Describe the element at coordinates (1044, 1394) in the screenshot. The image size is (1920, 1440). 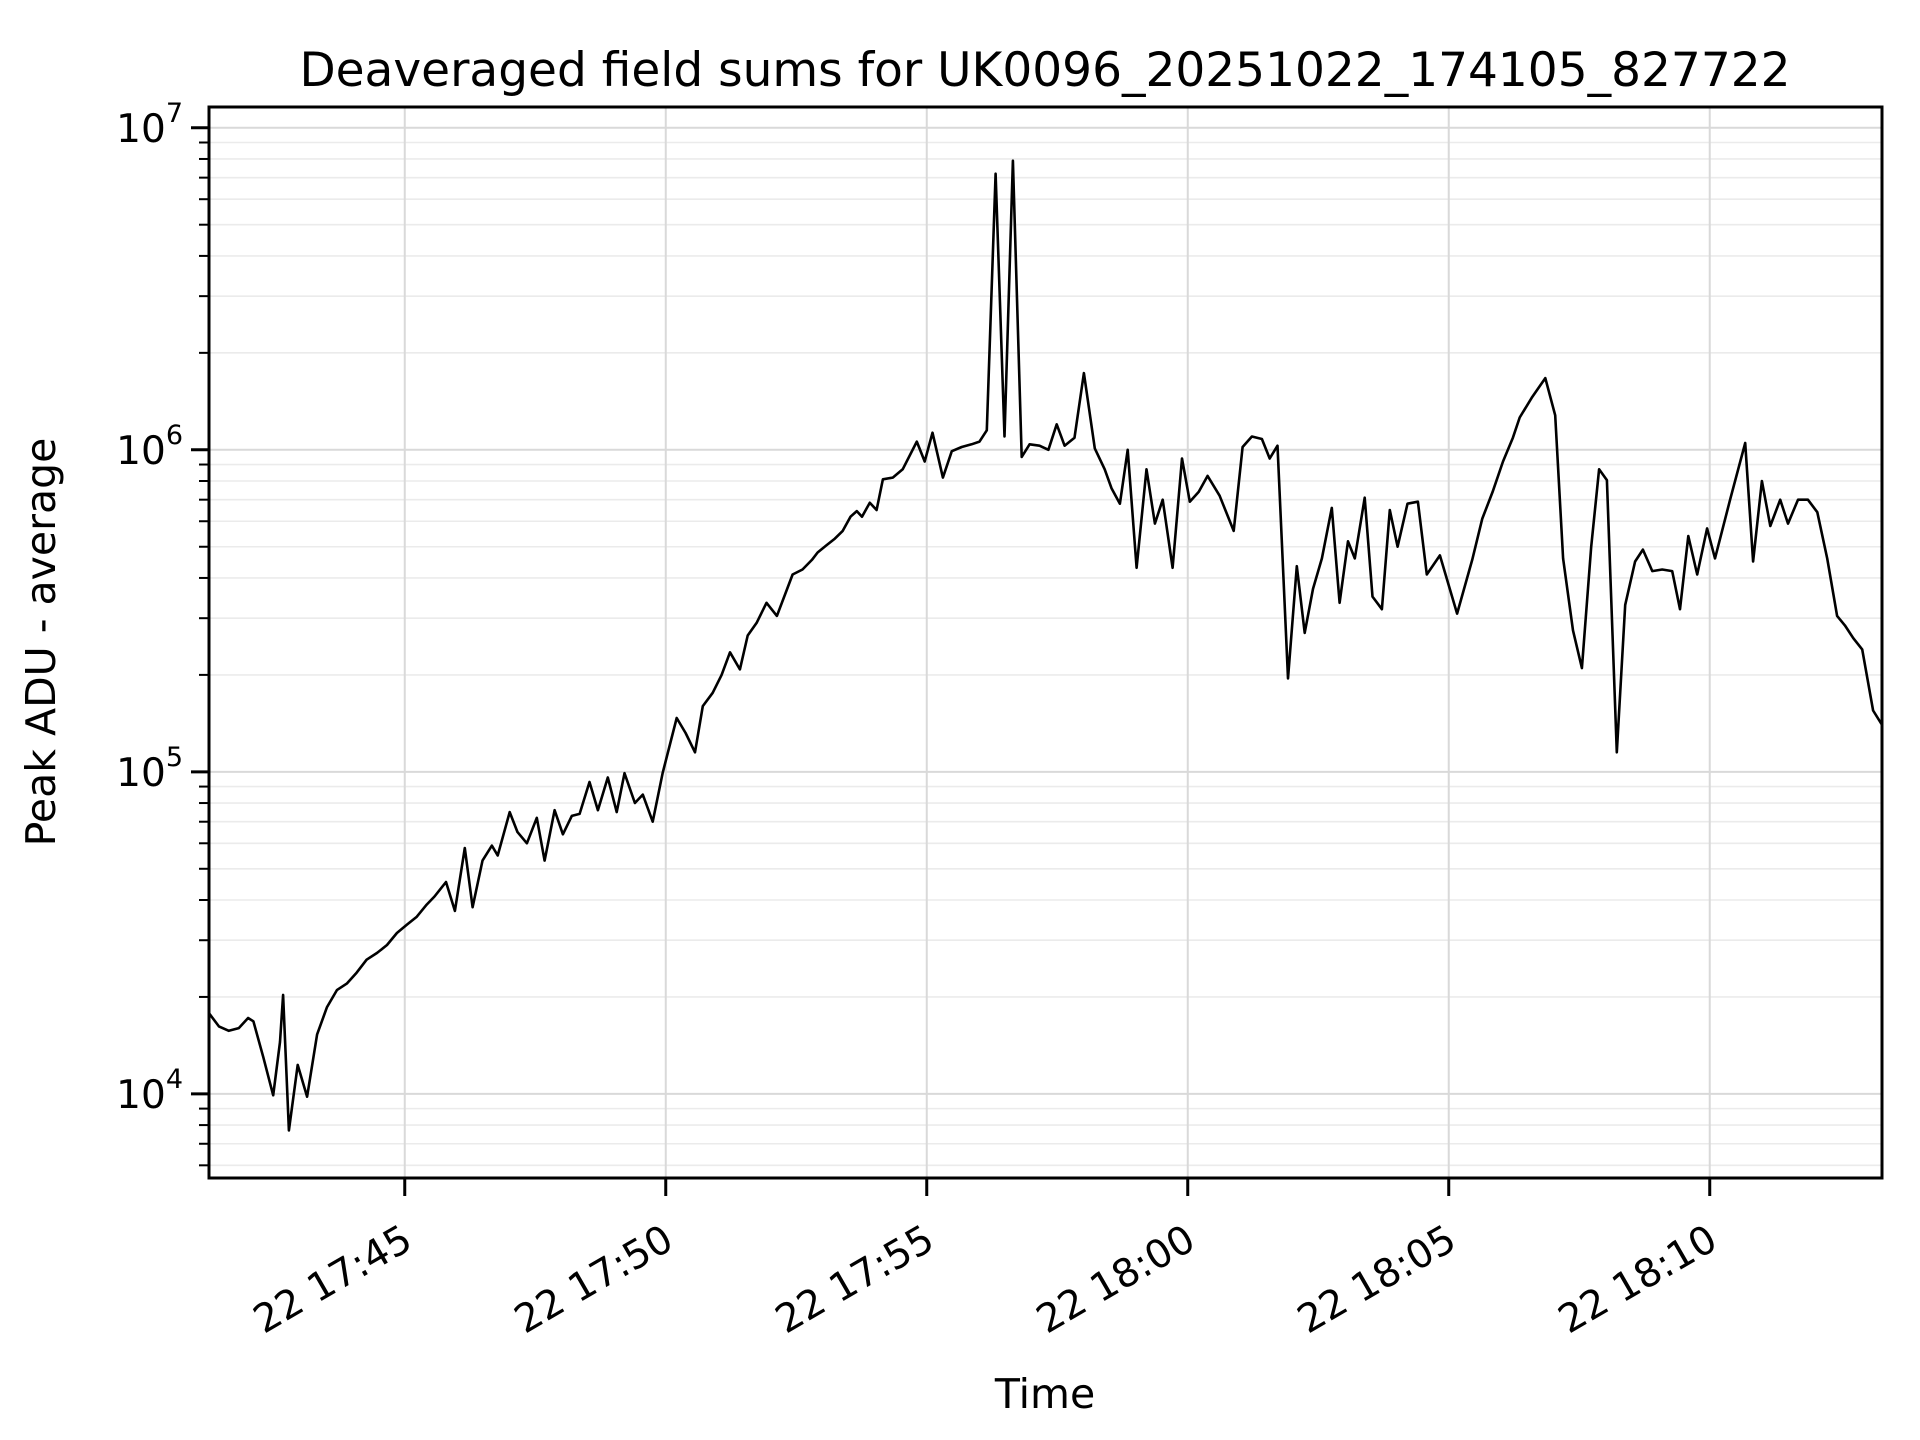
I see `x-axis-label: Time` at that location.